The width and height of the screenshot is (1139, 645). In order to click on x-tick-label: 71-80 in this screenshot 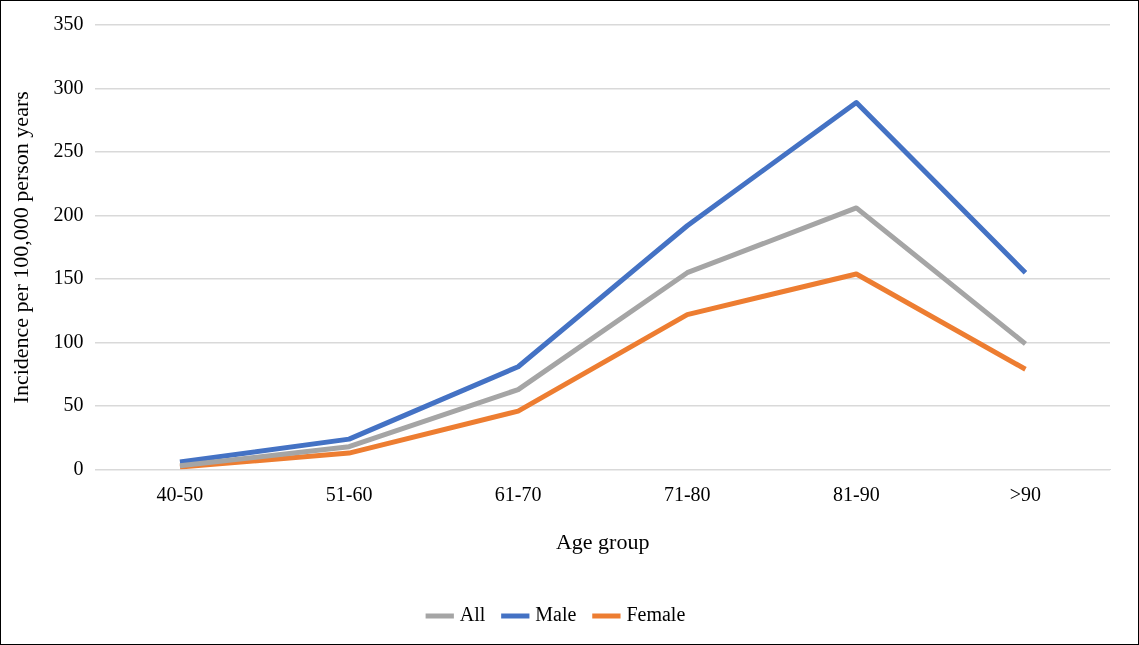, I will do `click(687, 493)`.